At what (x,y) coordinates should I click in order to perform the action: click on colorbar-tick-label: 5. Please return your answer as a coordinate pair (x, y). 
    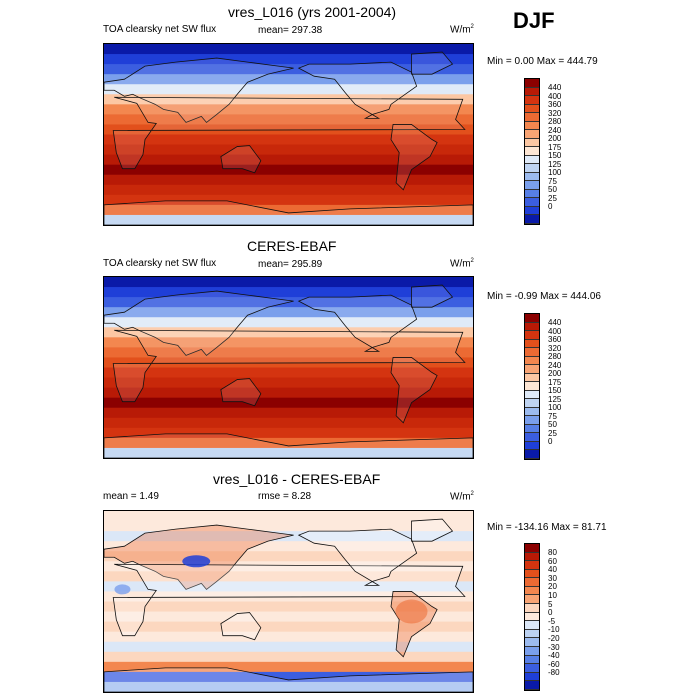
    Looking at the image, I should click on (550, 604).